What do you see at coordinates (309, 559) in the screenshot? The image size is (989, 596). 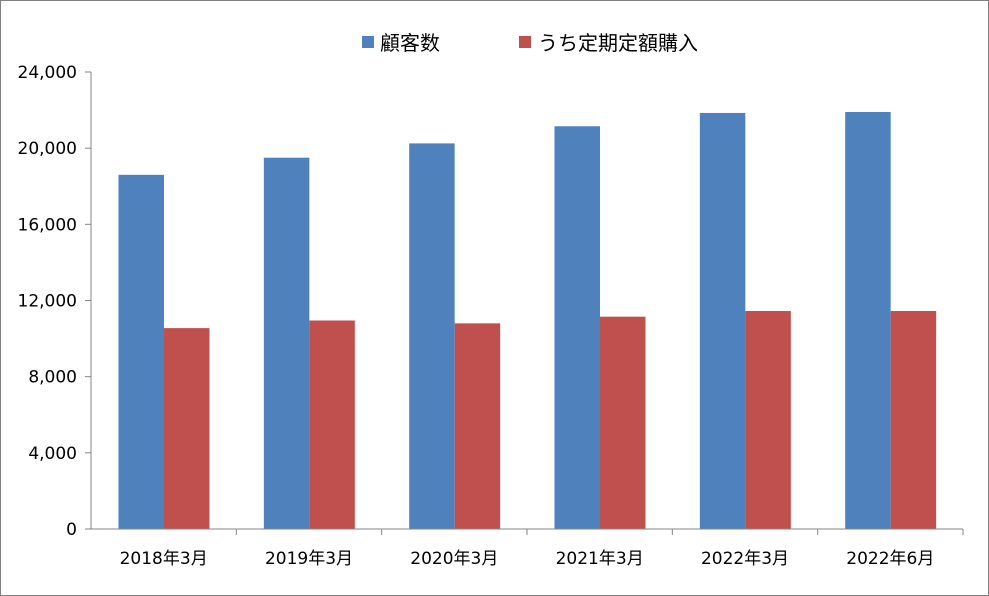 I see `x-tick-label: 2019年3月` at bounding box center [309, 559].